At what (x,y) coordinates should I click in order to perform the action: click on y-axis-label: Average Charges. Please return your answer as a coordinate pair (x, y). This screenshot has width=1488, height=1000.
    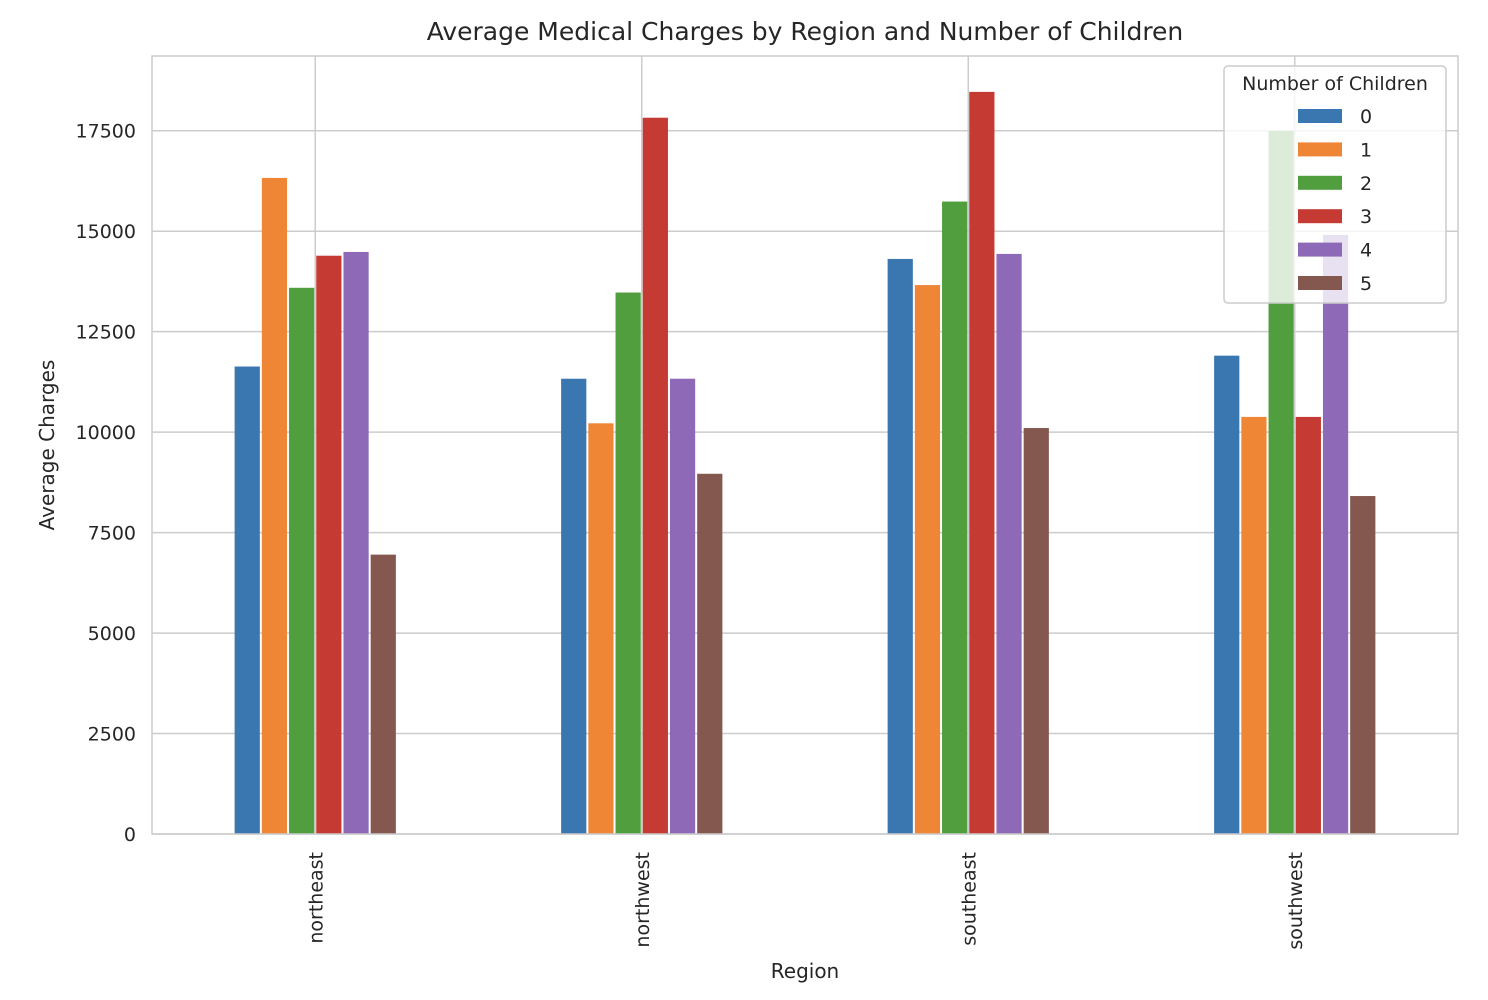
    Looking at the image, I should click on (47, 445).